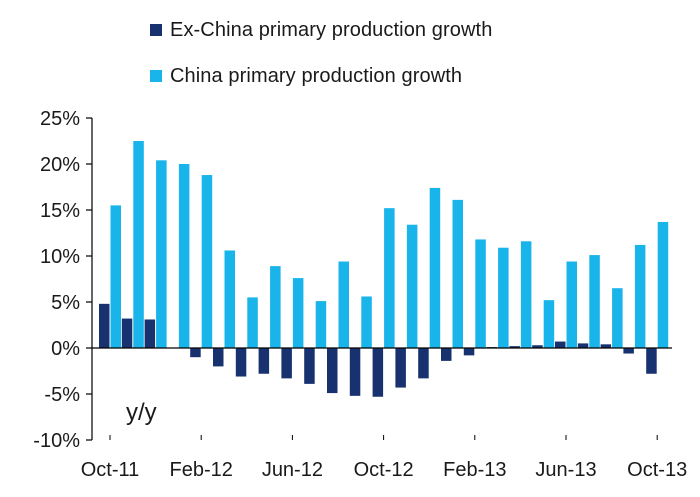 Image resolution: width=700 pixels, height=497 pixels. What do you see at coordinates (60, 257) in the screenshot?
I see `y-tick-label: 10%` at bounding box center [60, 257].